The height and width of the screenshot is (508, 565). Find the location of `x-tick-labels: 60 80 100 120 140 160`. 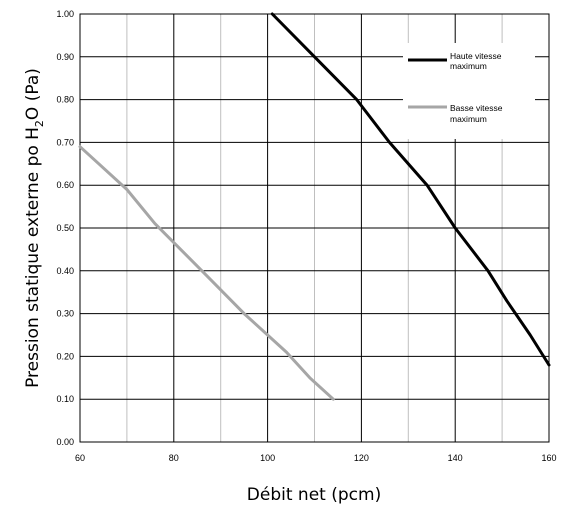

x-tick-labels: 60 80 100 120 140 160 is located at coordinates (316, 458).